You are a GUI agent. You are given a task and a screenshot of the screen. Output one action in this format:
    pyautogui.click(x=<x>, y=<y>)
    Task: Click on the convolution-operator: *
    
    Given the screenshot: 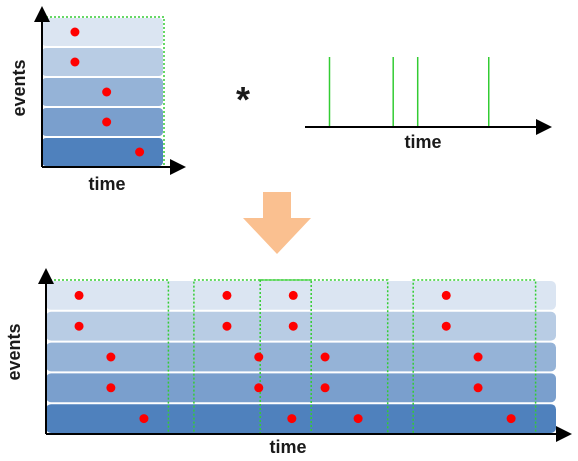 What is the action you would take?
    pyautogui.click(x=243, y=99)
    